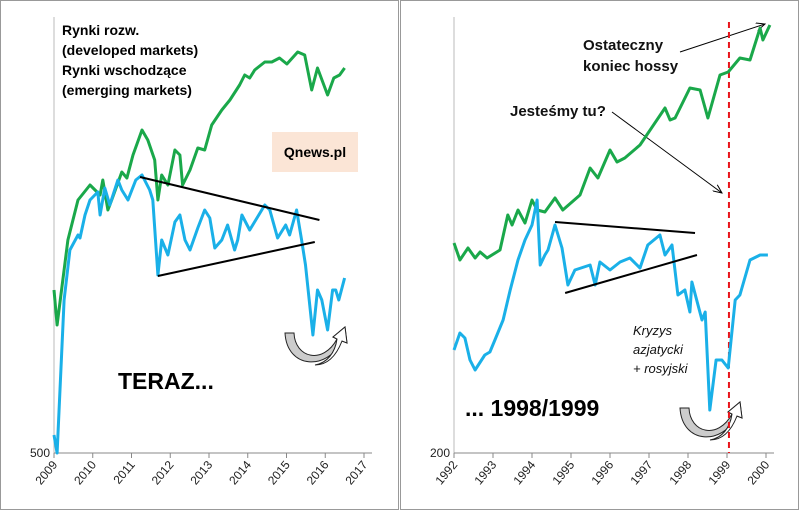 The width and height of the screenshot is (800, 511). I want to click on left-trendline-lower, so click(236, 259).